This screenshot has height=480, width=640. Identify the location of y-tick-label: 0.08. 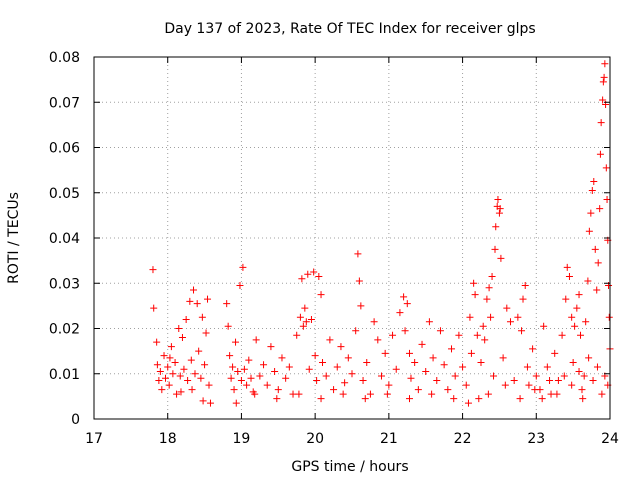
(64, 58).